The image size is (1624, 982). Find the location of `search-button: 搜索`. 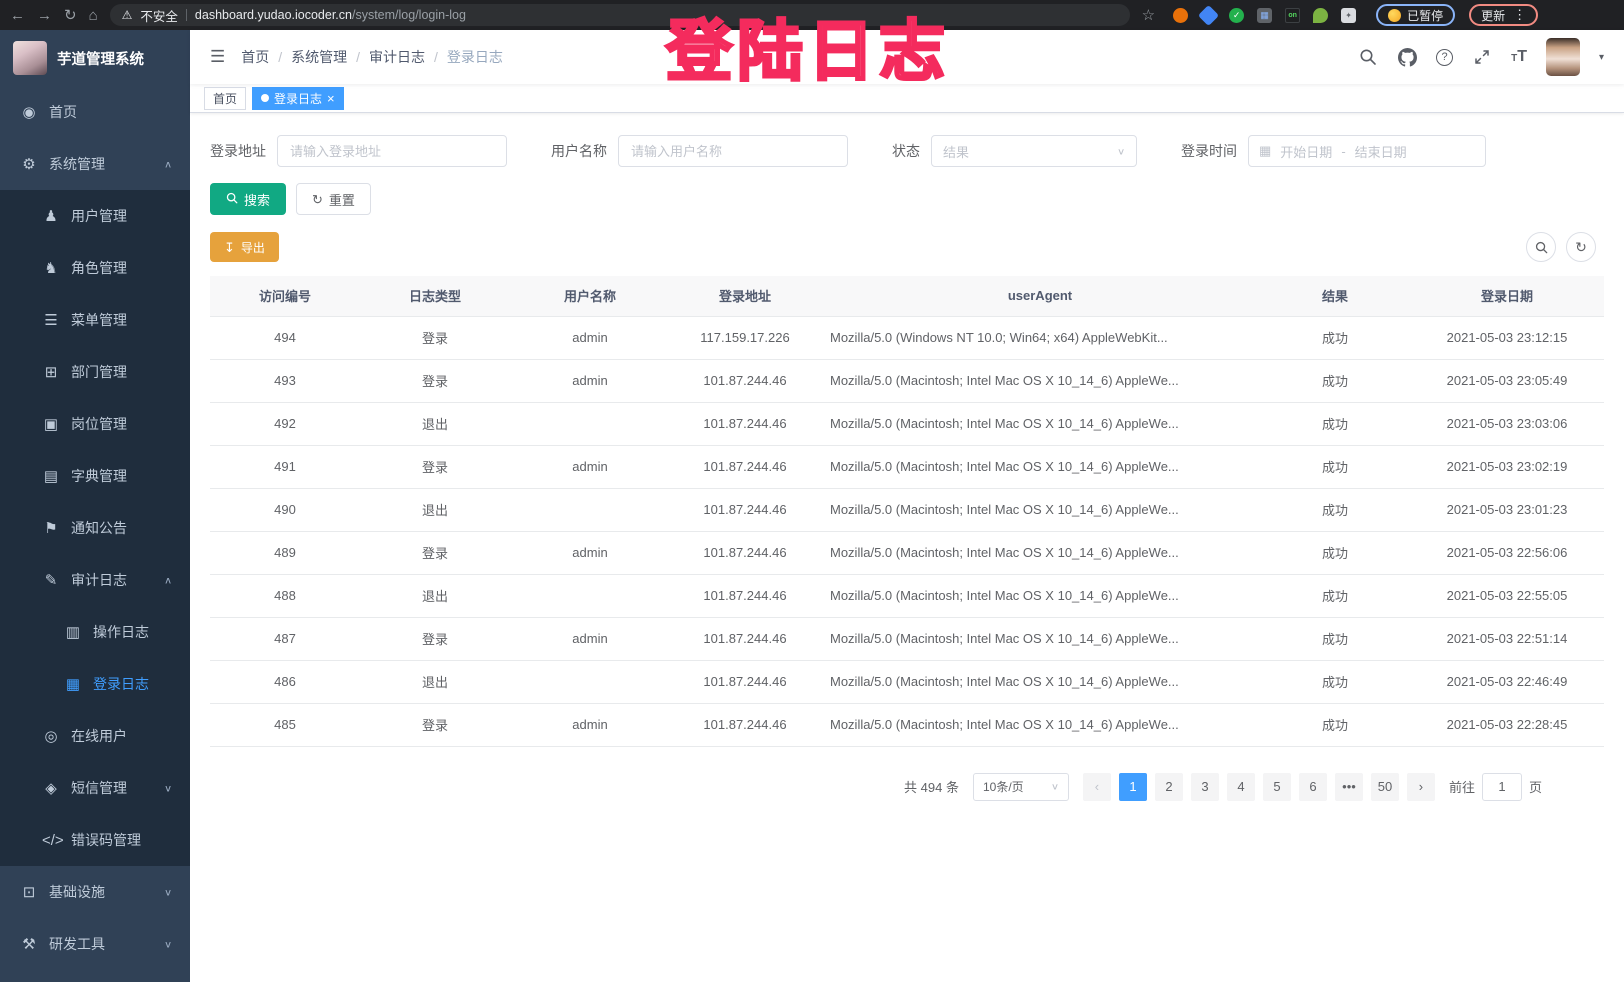

search-button: 搜索 is located at coordinates (248, 199).